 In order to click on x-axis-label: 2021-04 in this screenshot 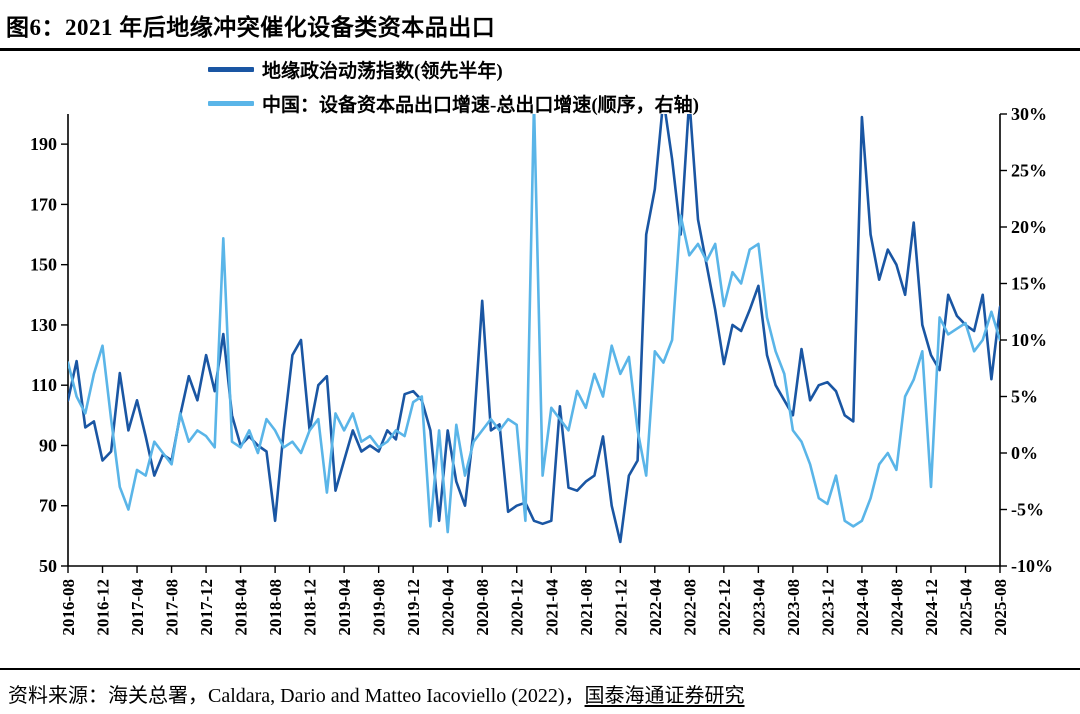, I will do `click(551, 607)`.